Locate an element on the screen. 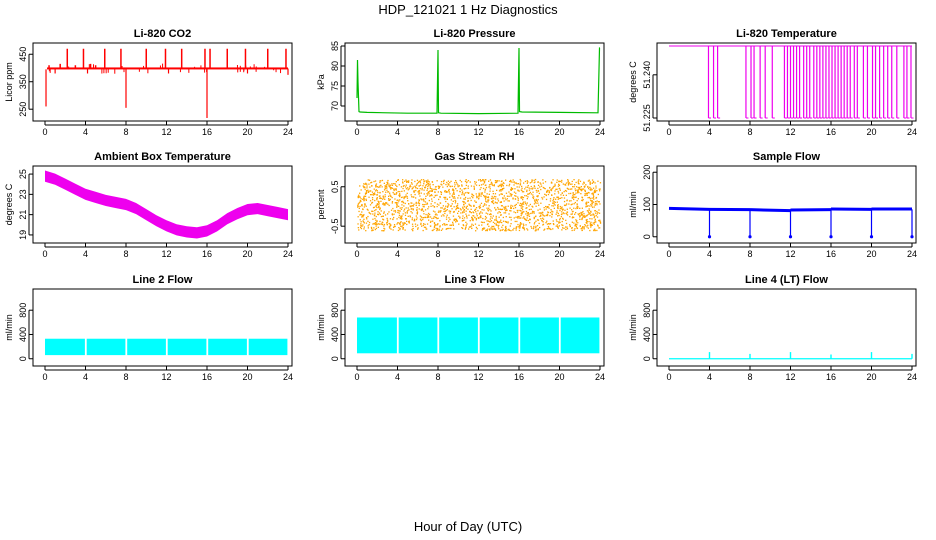  y-tick-label: 0 is located at coordinates (335, 358).